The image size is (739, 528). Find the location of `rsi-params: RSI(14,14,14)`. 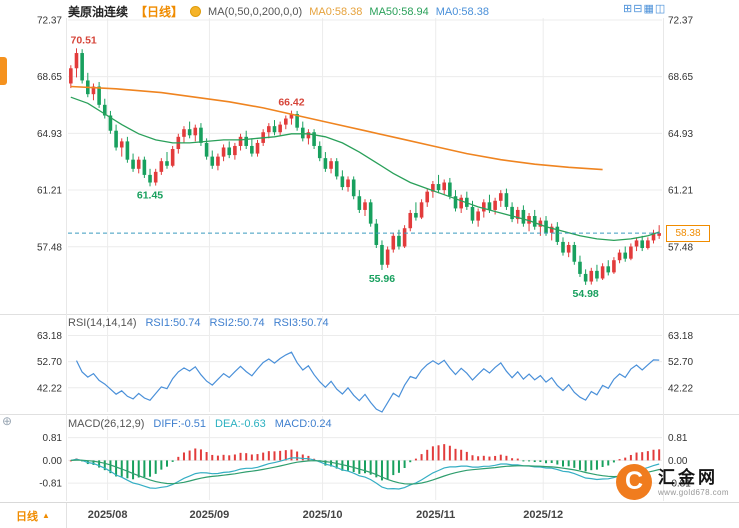

rsi-params: RSI(14,14,14) is located at coordinates (102, 323).